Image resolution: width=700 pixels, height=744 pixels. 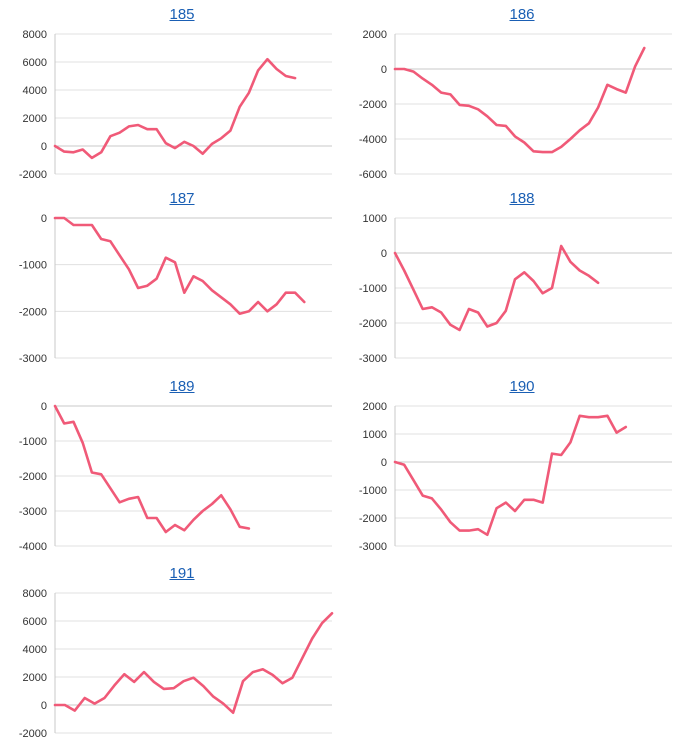 What do you see at coordinates (182, 198) in the screenshot?
I see `chart-title-link: 187` at bounding box center [182, 198].